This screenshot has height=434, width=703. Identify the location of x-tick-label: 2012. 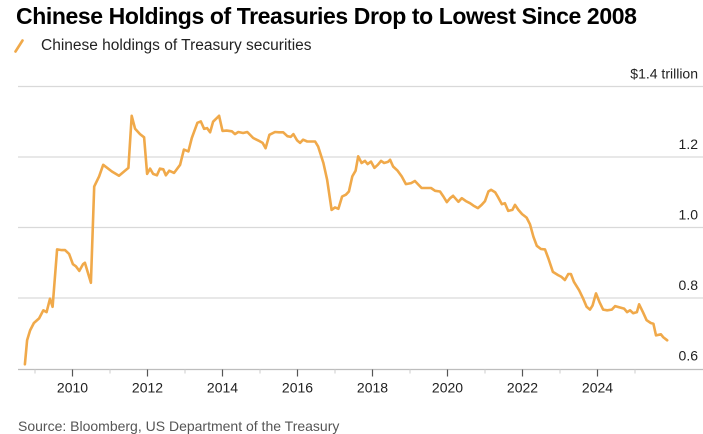
(147, 388).